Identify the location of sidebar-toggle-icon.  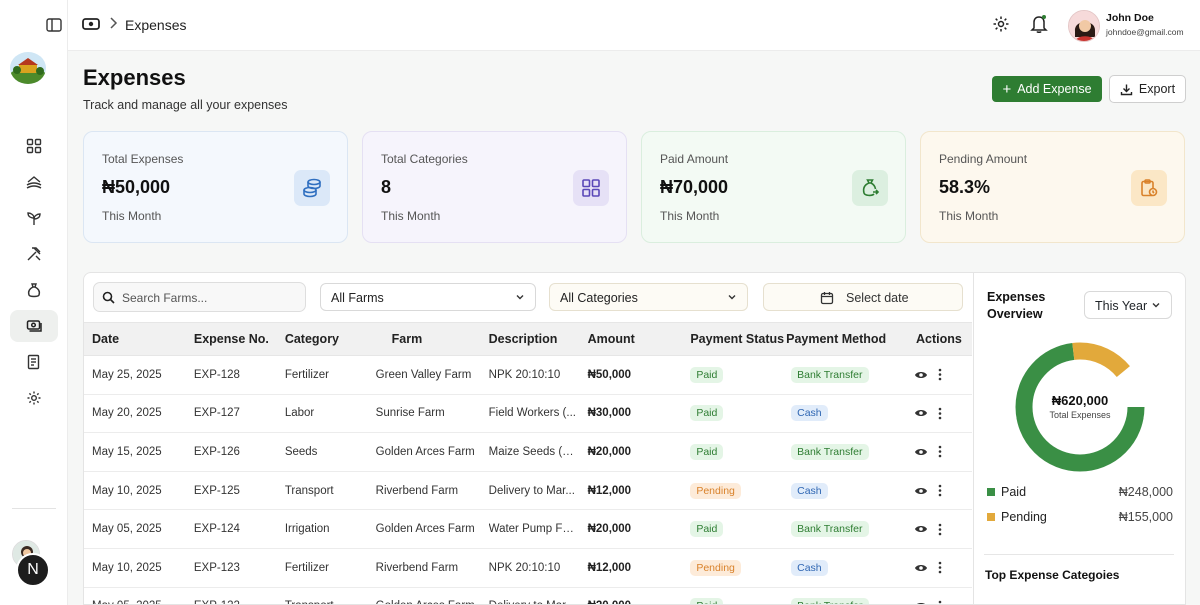
(54, 25).